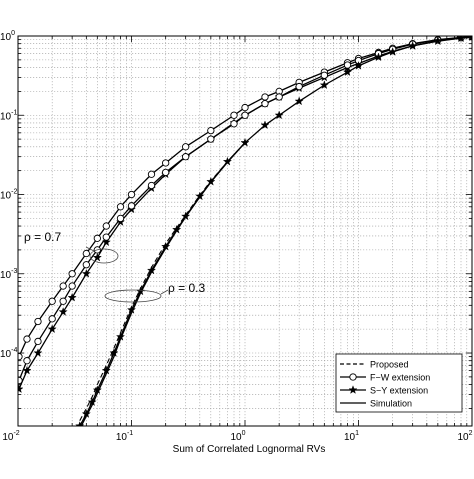 Image resolution: width=474 pixels, height=479 pixels. Describe the element at coordinates (399, 391) in the screenshot. I see `legend-label: S−Y extension` at that location.